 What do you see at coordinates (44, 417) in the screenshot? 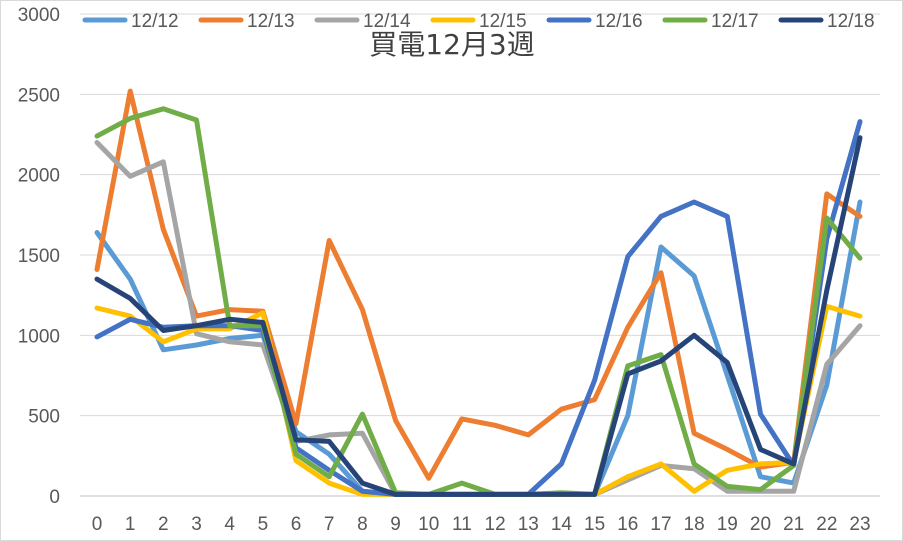
I see `y-tick-label: 500` at bounding box center [44, 417].